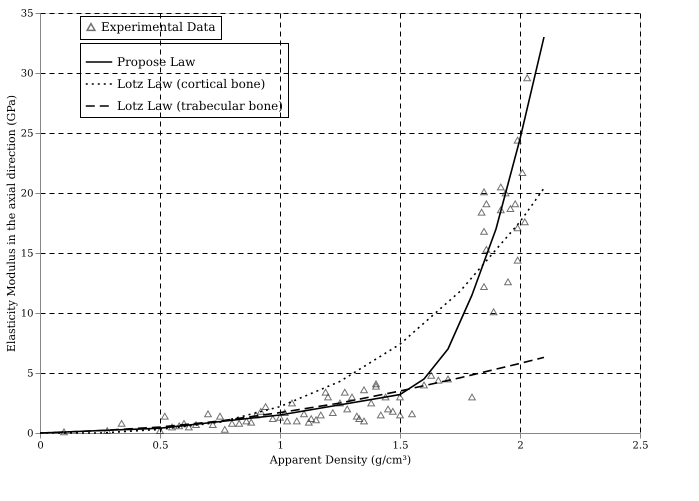  Describe the element at coordinates (158, 27) in the screenshot. I see `legend-label: Experimental Data` at that location.